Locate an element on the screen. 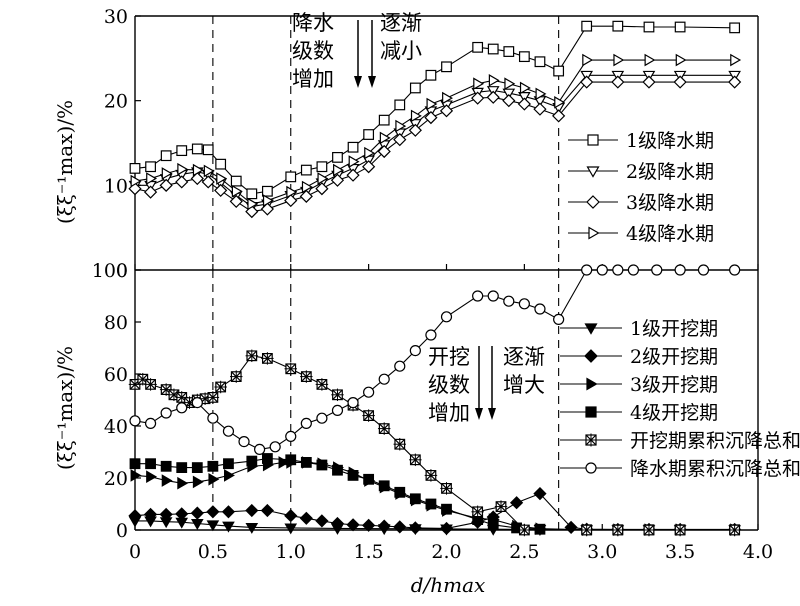 Image resolution: width=800 pixels, height=606 pixels. legend-label: 2级降水期 is located at coordinates (670, 172).